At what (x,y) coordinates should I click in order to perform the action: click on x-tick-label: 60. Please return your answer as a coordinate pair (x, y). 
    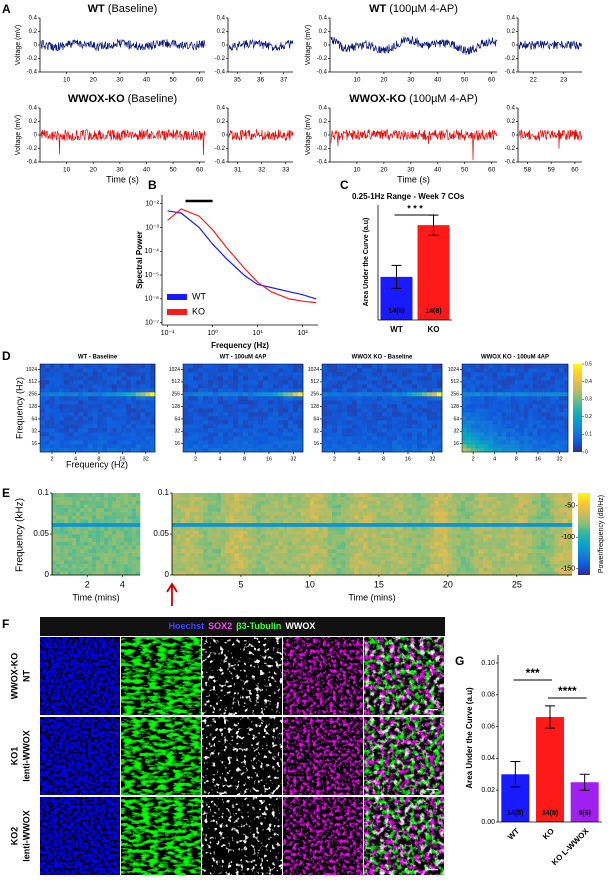
    Looking at the image, I should click on (492, 80).